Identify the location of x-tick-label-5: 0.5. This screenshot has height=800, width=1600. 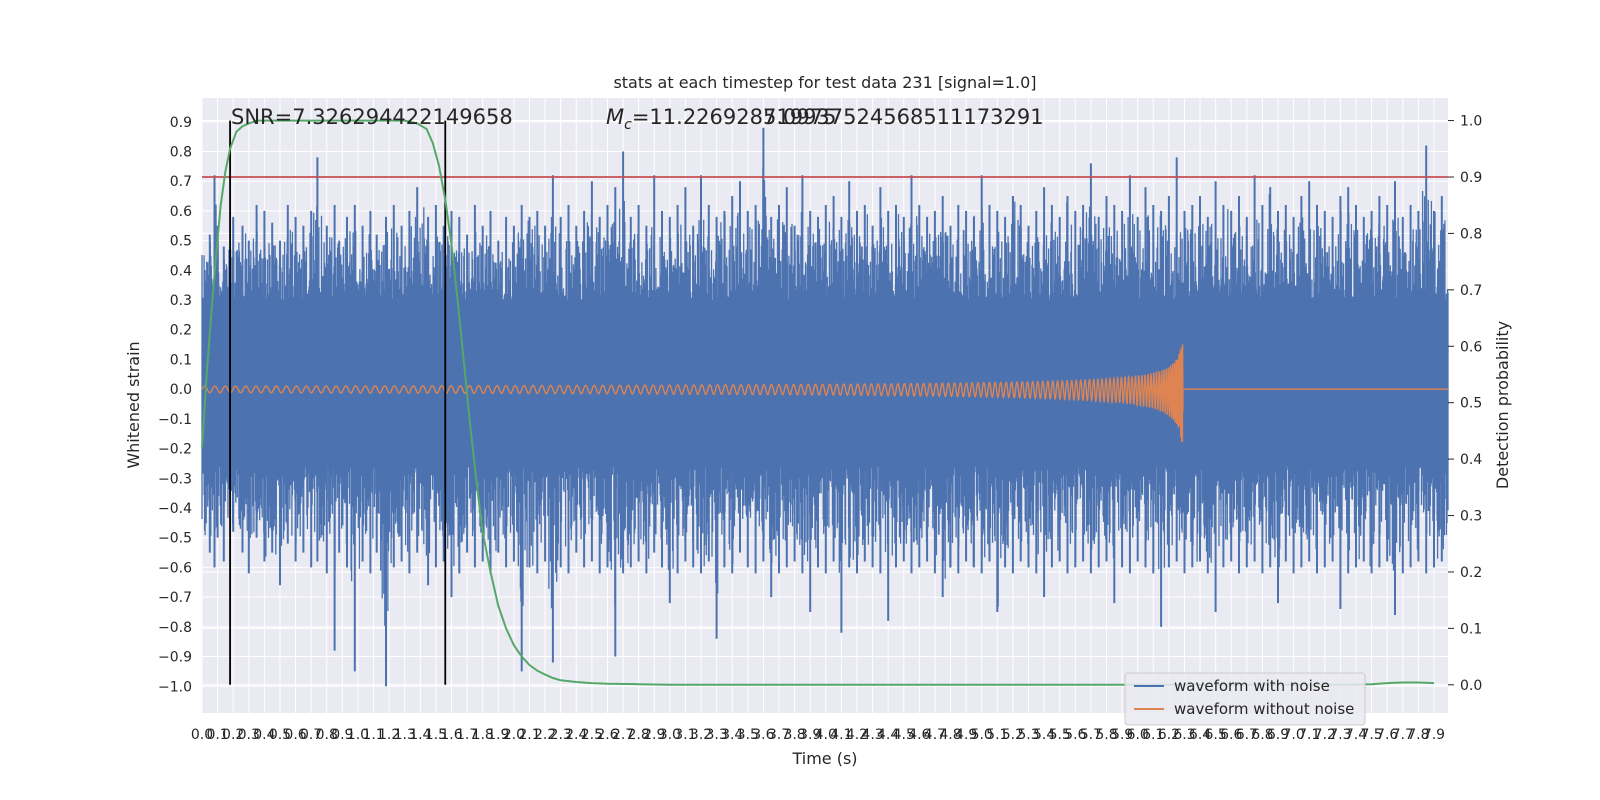
(280, 735).